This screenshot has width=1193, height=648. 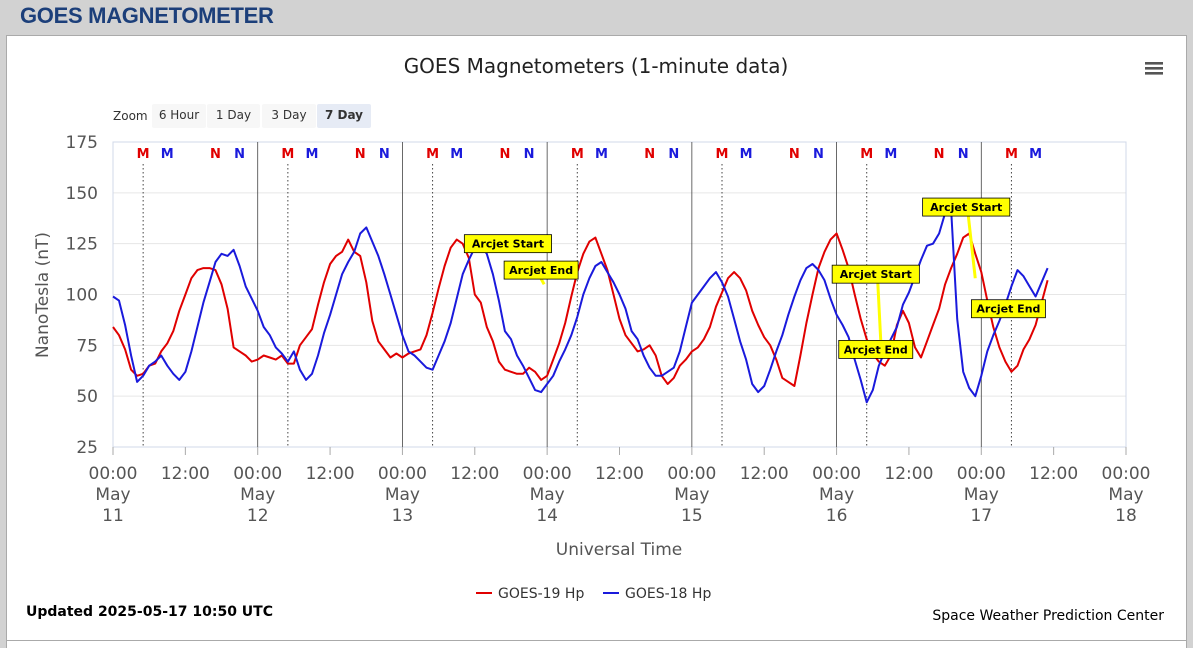 I want to click on x-tick-label-line: 17, so click(x=981, y=516).